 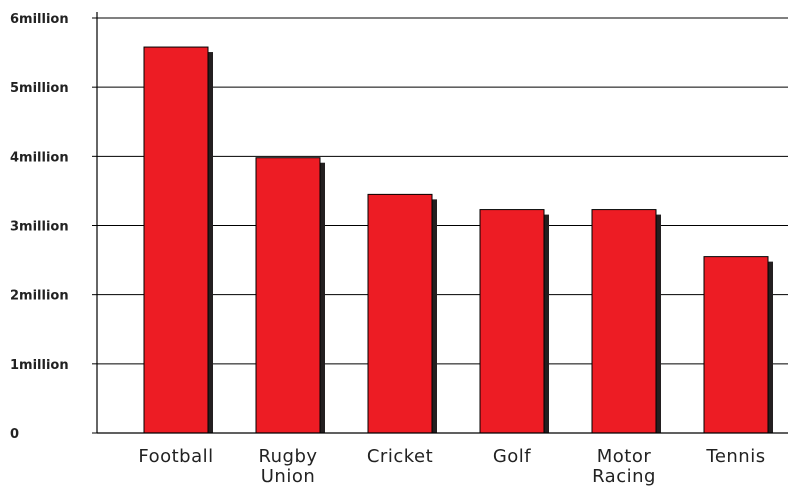 What do you see at coordinates (624, 321) in the screenshot?
I see `bar-motor-racing` at bounding box center [624, 321].